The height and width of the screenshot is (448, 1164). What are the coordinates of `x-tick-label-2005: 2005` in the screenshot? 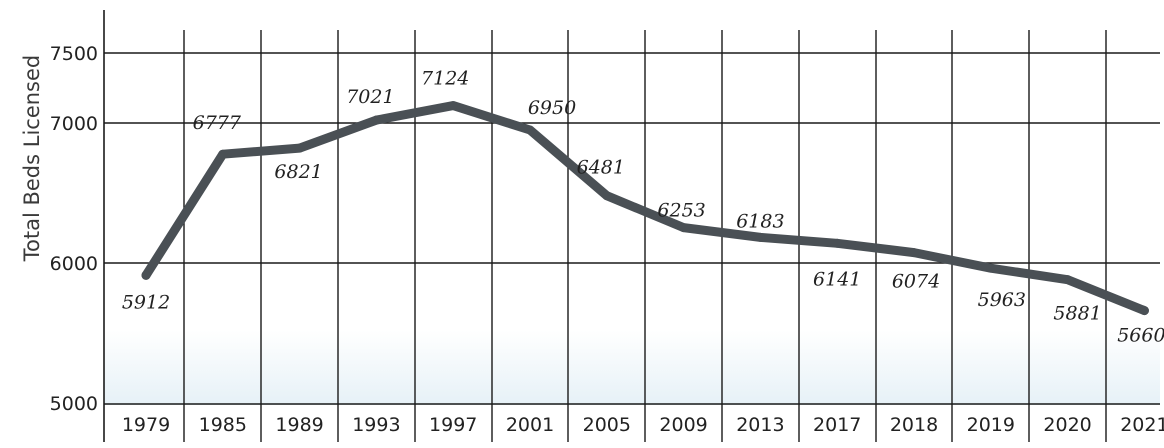 It's located at (607, 425).